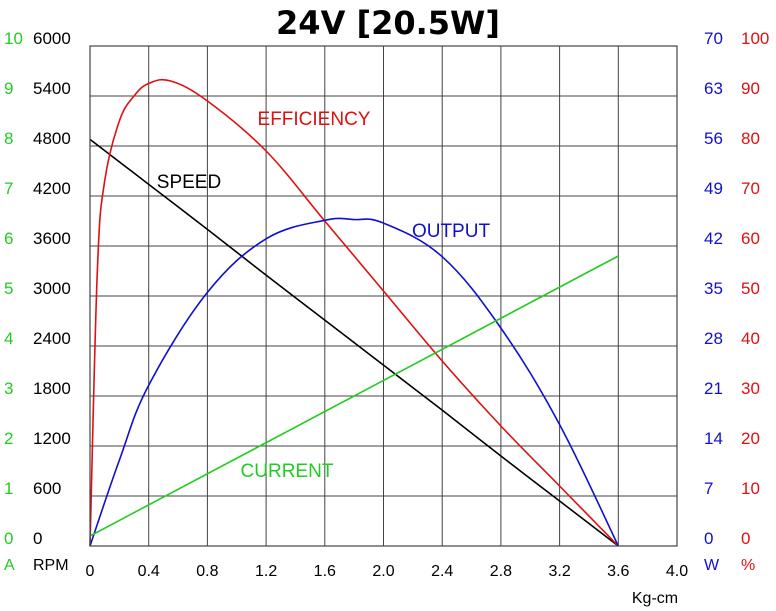 This screenshot has width=776, height=611. What do you see at coordinates (713, 88) in the screenshot?
I see `output-axis-tick-label: 63` at bounding box center [713, 88].